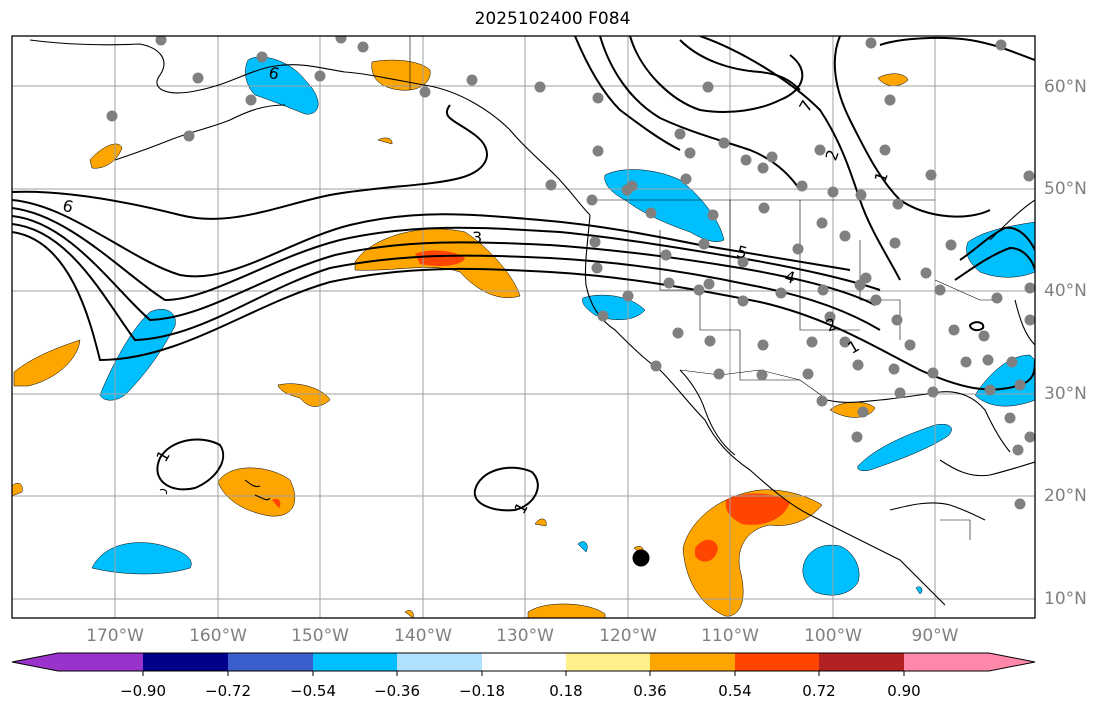  Describe the element at coordinates (566, 691) in the screenshot. I see `colorbar-tick-label: 0.18` at that location.